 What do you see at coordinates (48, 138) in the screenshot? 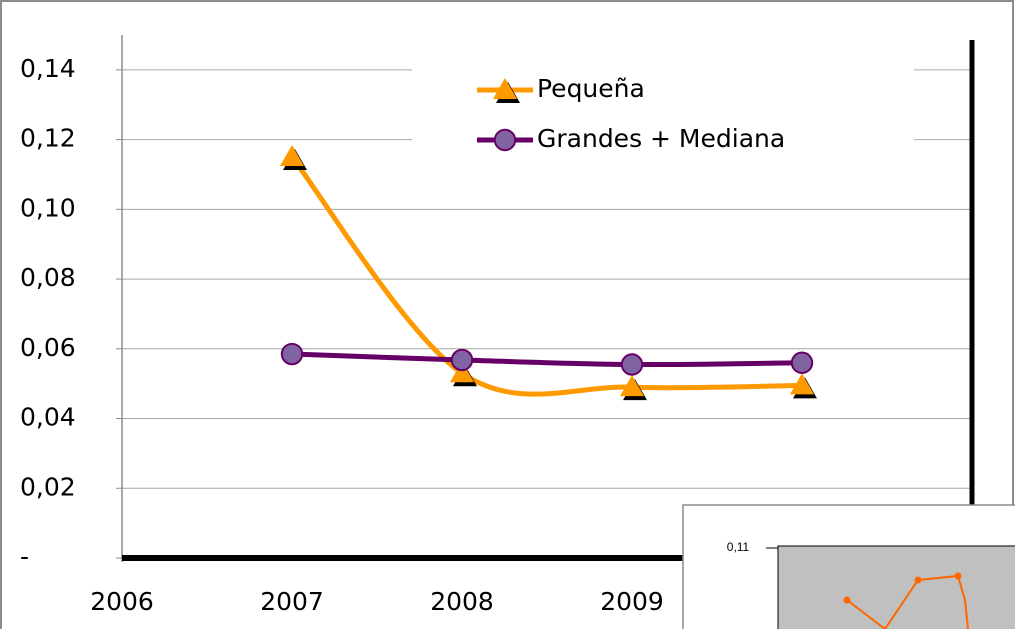
I see `y-tick-label: 0,12` at bounding box center [48, 138].